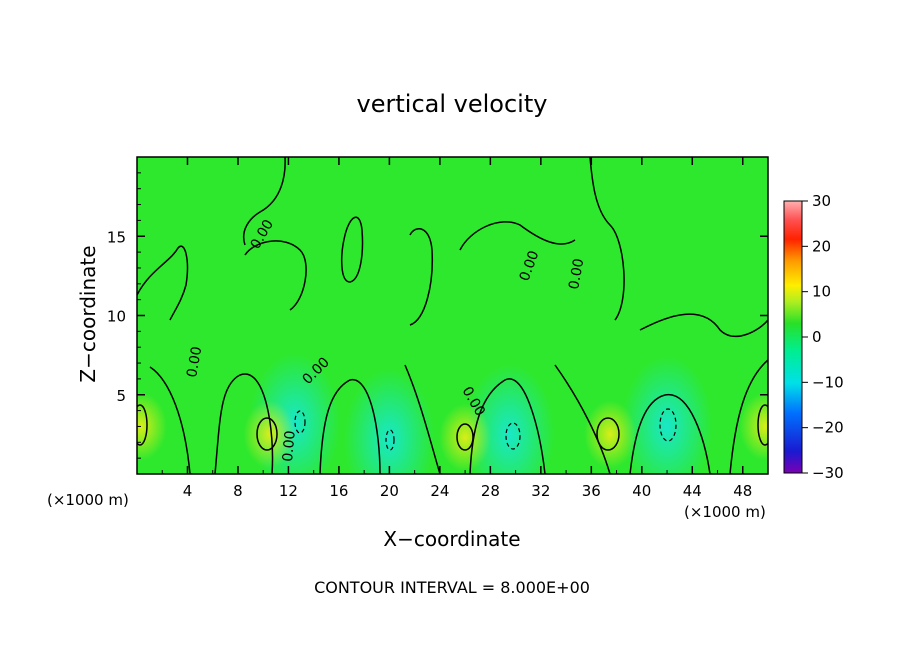 This screenshot has height=654, width=904. What do you see at coordinates (116, 237) in the screenshot?
I see `y-tick-label: 15` at bounding box center [116, 237].